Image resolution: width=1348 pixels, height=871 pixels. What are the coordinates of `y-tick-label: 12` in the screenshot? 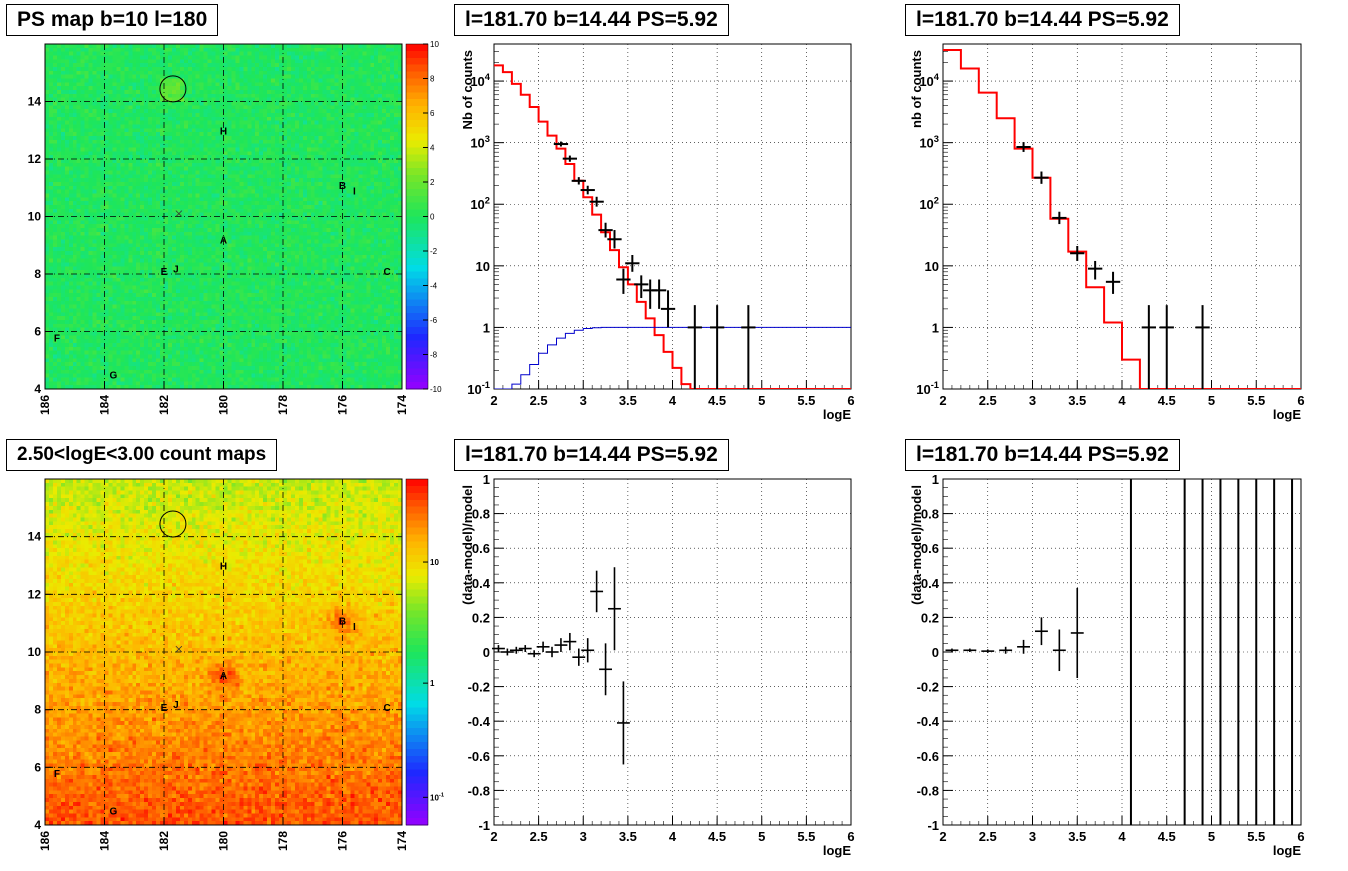 It's located at (35, 594).